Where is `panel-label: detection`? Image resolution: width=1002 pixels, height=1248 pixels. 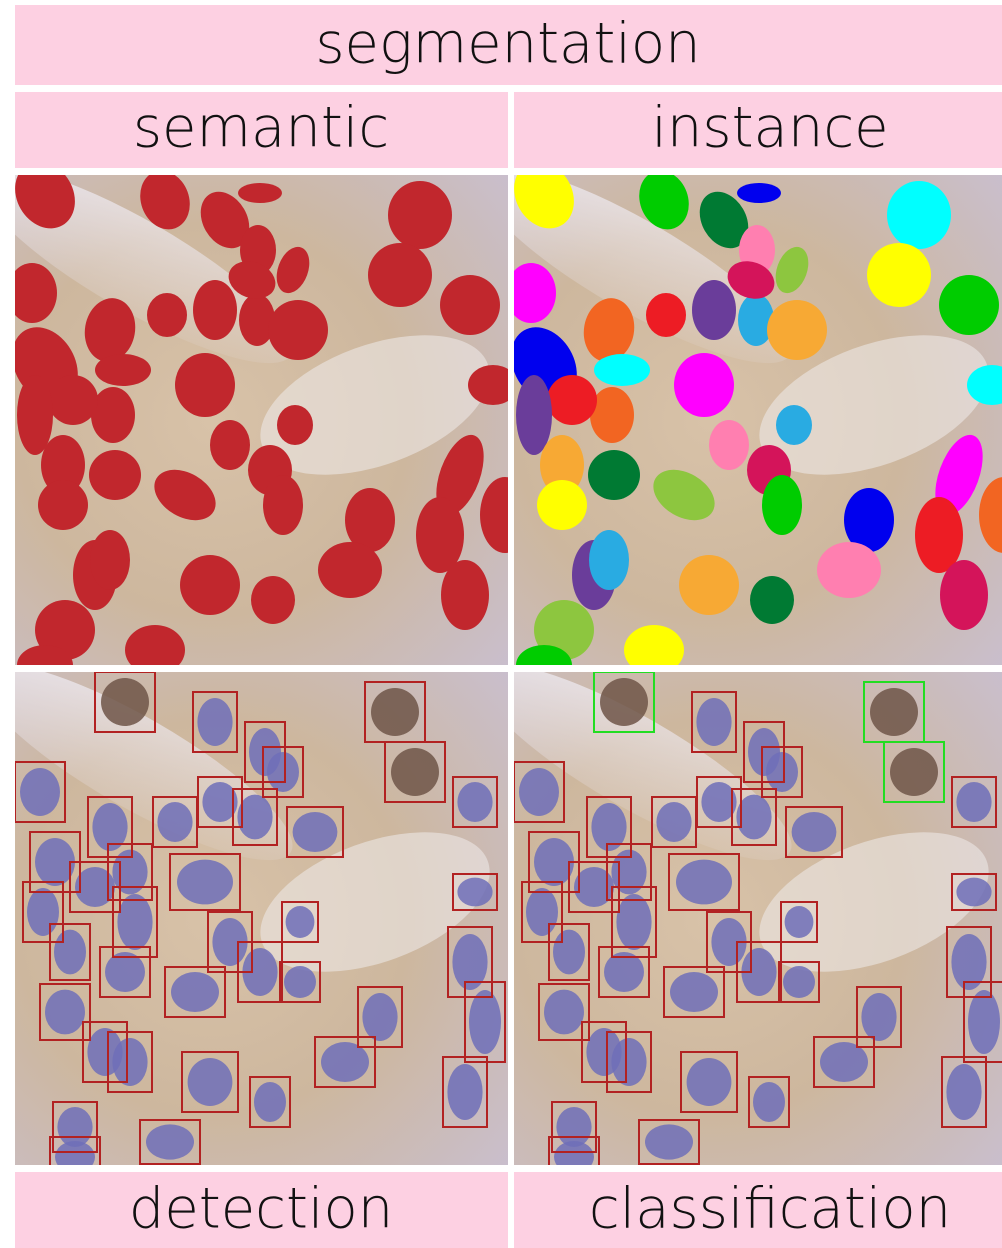
panel-label: detection is located at coordinates (261, 1208).